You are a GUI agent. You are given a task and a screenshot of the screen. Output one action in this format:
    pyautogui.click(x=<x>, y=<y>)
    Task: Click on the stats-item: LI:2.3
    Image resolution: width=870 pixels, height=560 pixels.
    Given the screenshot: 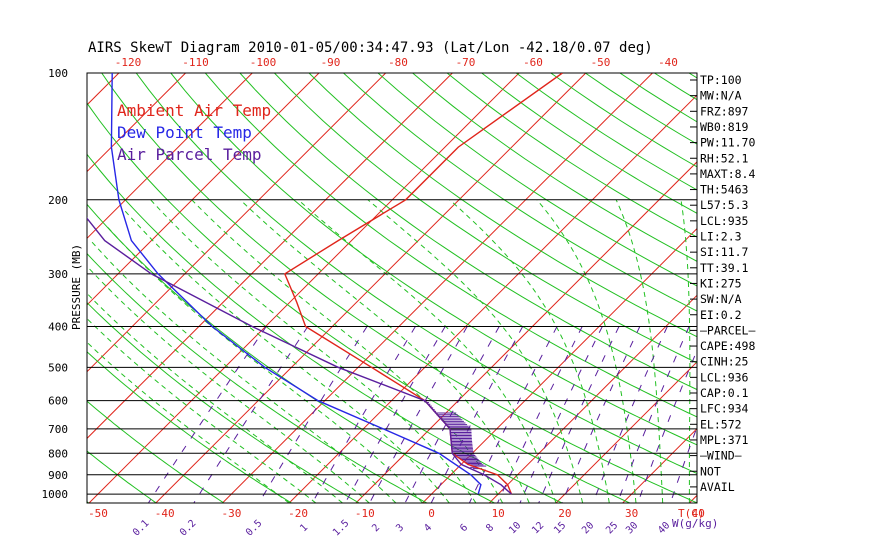 What is the action you would take?
    pyautogui.click(x=721, y=237)
    